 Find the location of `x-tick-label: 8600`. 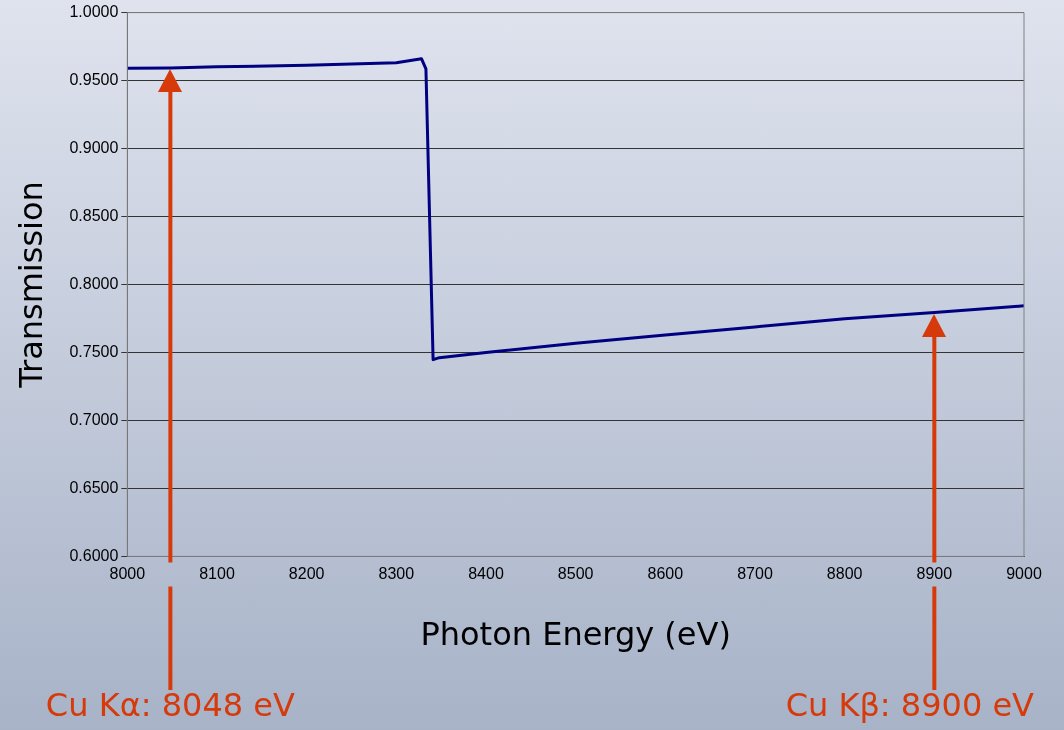

x-tick-label: 8600 is located at coordinates (665, 574).